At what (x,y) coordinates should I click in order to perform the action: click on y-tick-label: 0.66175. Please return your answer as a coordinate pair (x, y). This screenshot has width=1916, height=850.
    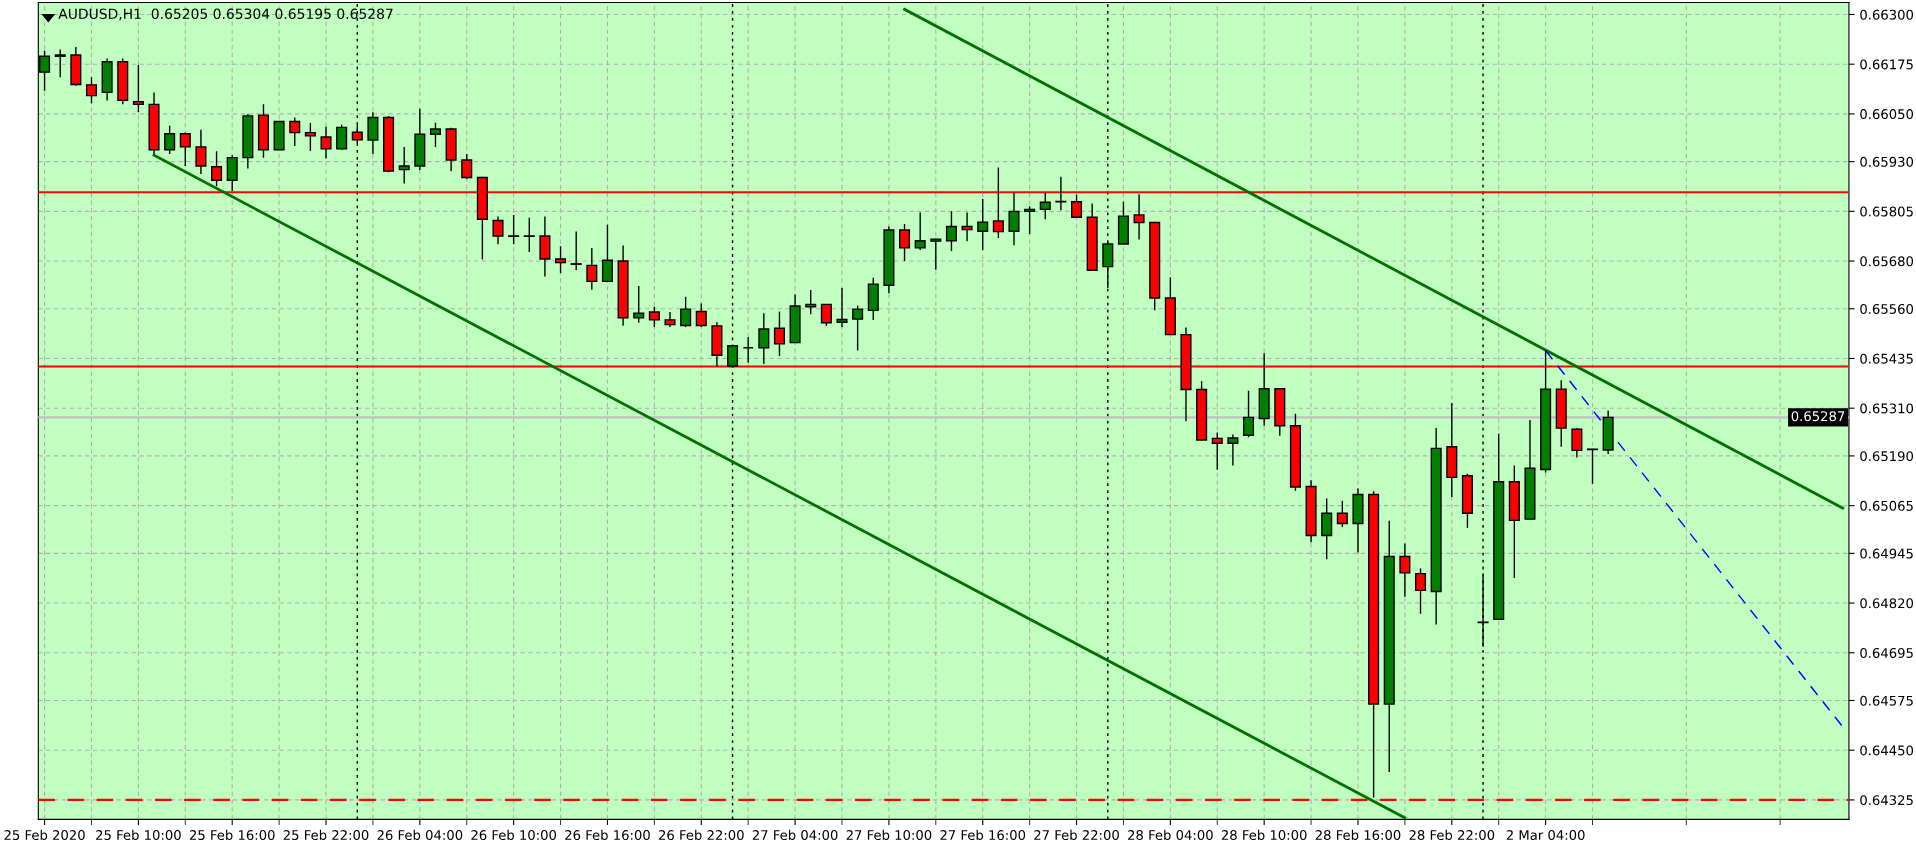
    Looking at the image, I should click on (1886, 64).